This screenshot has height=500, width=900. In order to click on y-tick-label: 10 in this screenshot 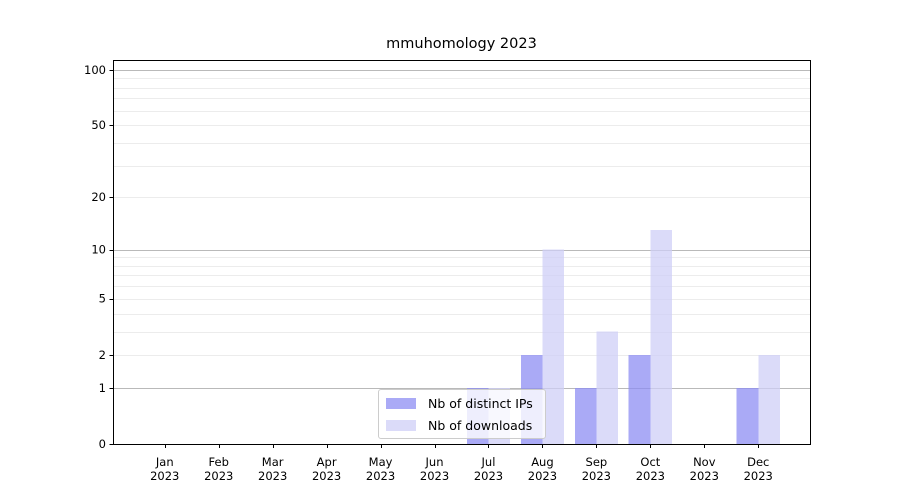, I will do `click(98, 250)`.